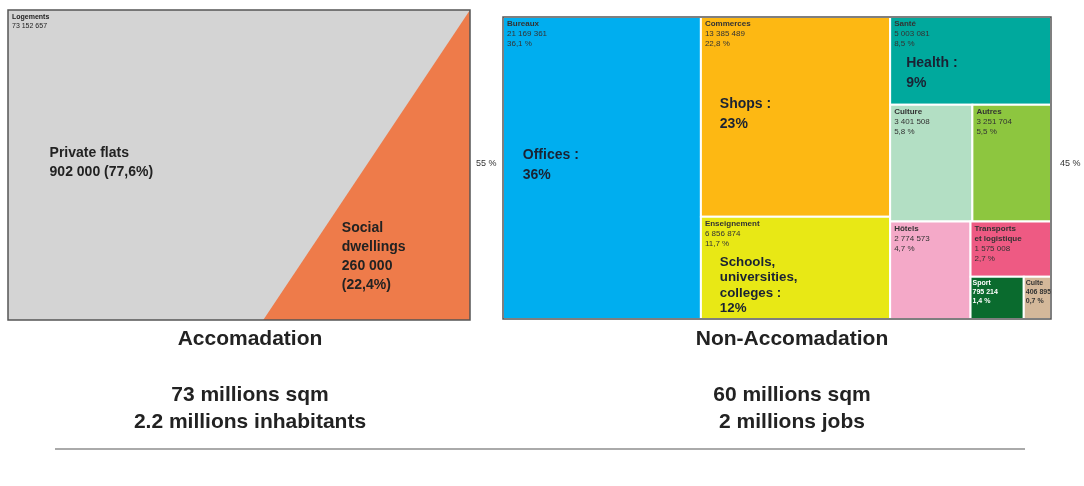 The height and width of the screenshot is (486, 1084). What do you see at coordinates (792, 421) in the screenshot?
I see `text: 2 millions jobs` at bounding box center [792, 421].